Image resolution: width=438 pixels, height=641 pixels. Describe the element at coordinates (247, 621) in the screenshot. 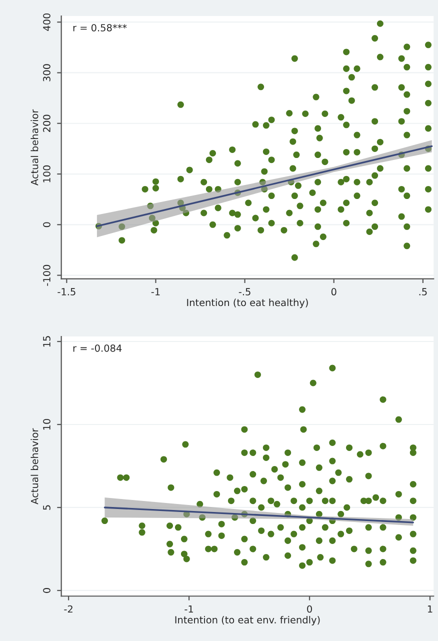

I see `x-axis-title: Intention (to eat env. friendly)` at that location.